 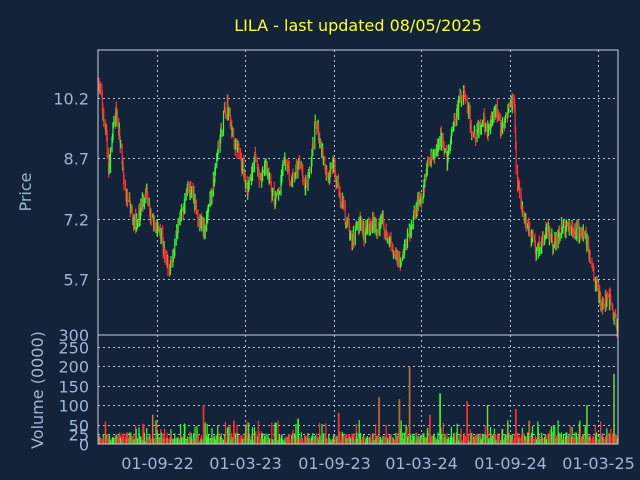 What do you see at coordinates (25, 191) in the screenshot?
I see `price-axis-label: Price` at bounding box center [25, 191].